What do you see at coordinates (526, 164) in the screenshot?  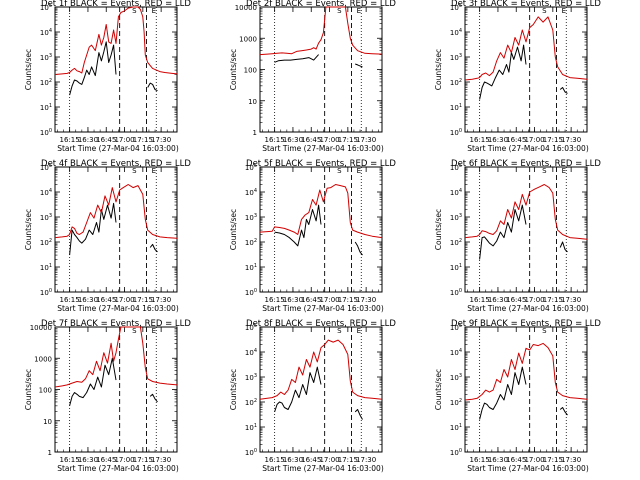 I see `chart-title: Det 6f BLACK = Events, RED = LLD` at bounding box center [526, 164].